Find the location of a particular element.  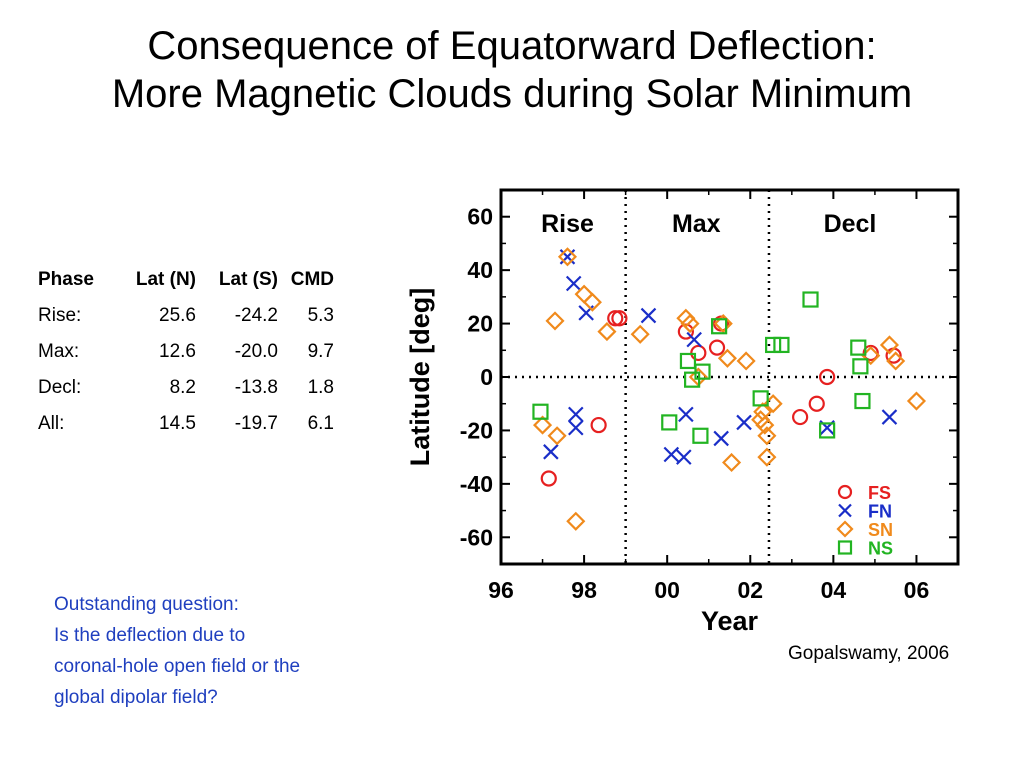

question-line-3: coronal-hole open field or the is located at coordinates (177, 666).